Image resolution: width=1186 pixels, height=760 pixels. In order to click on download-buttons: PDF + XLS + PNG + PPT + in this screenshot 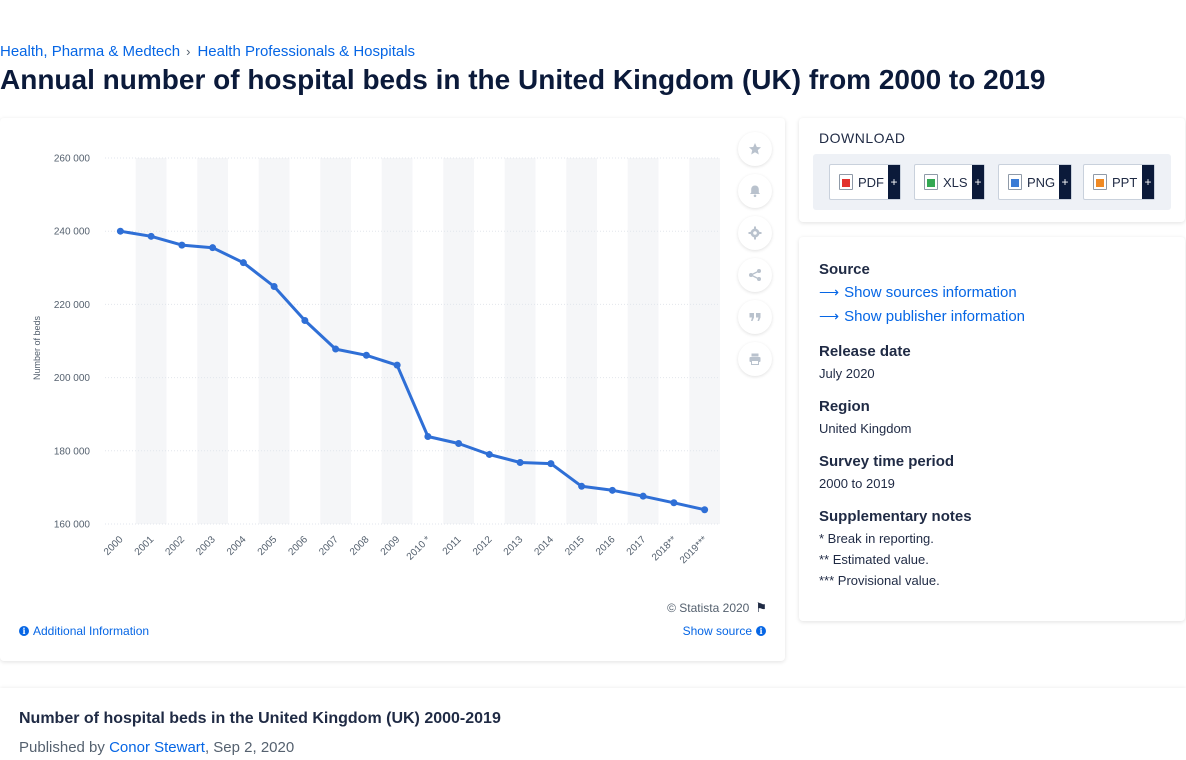, I will do `click(992, 182)`.